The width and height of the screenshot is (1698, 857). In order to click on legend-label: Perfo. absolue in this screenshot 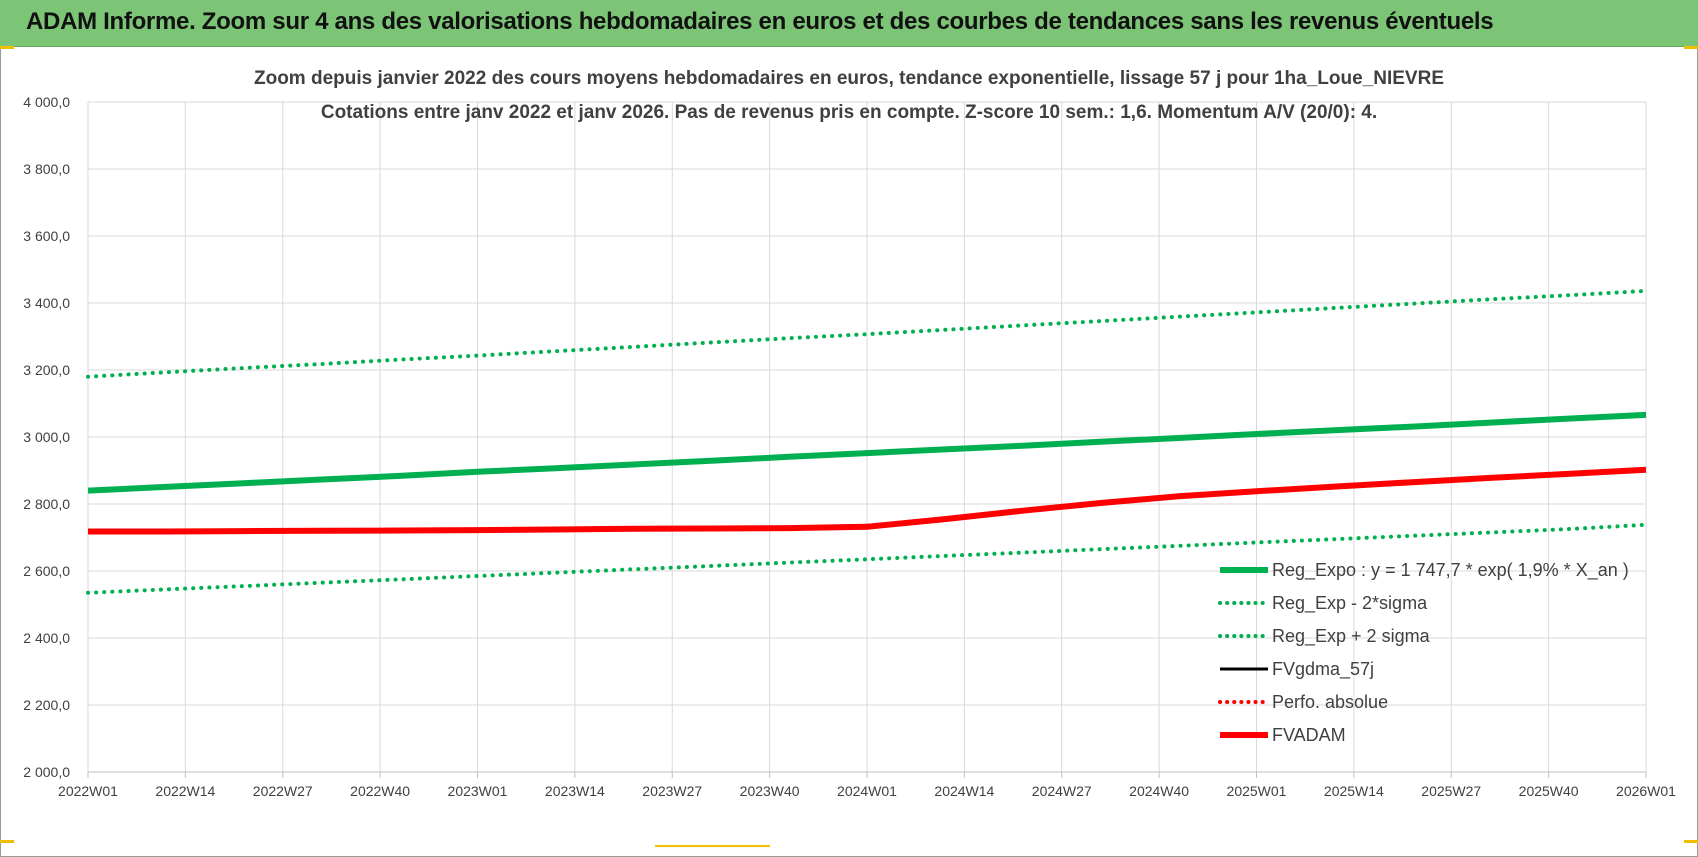, I will do `click(1330, 702)`.